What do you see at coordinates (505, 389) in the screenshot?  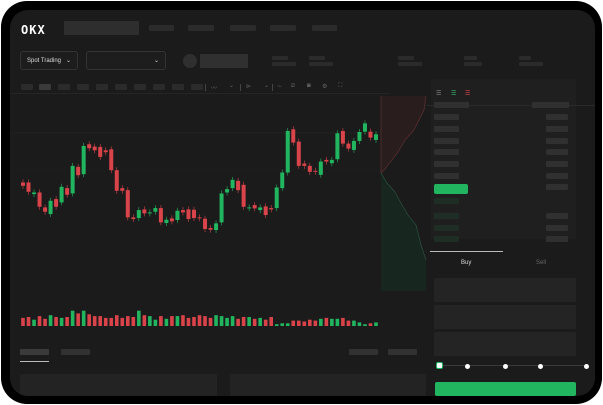 I see `buy-submit-button` at bounding box center [505, 389].